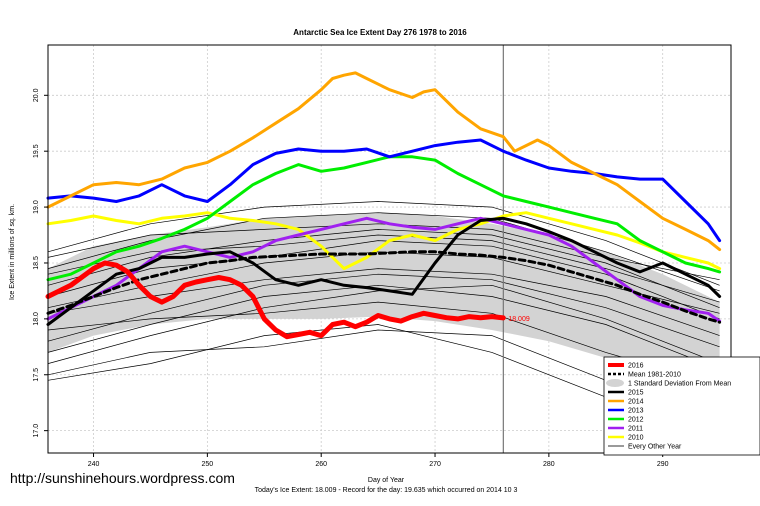 This screenshot has height=506, width=760. I want to click on series-line-mean-1981-2010, so click(384, 287).